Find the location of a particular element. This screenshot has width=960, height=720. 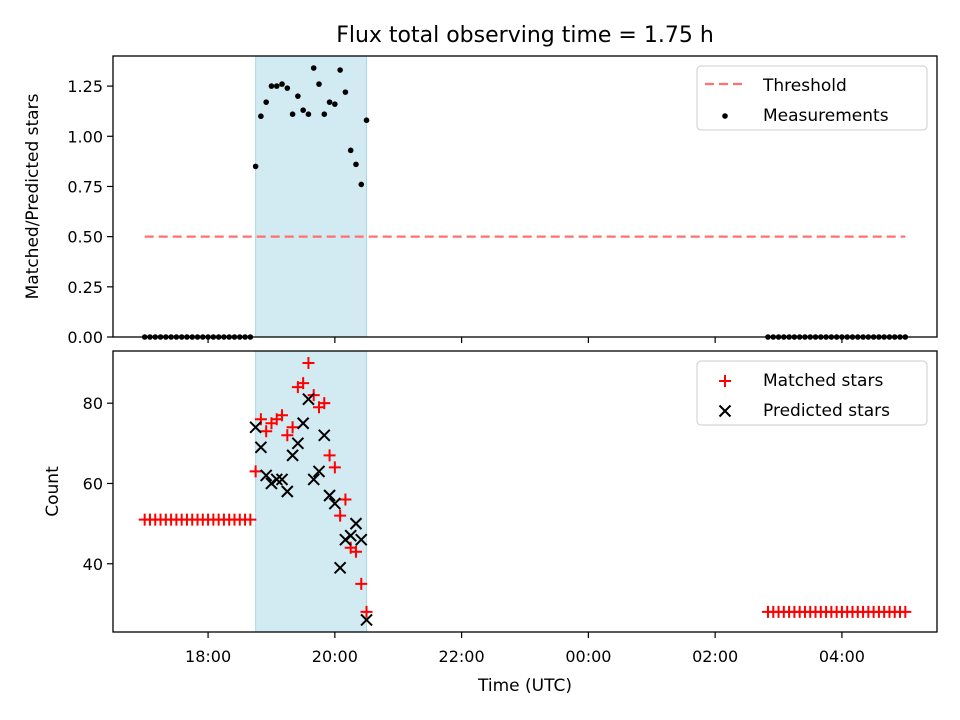

count-legend: Matched stars Predicted stars is located at coordinates (812, 393).